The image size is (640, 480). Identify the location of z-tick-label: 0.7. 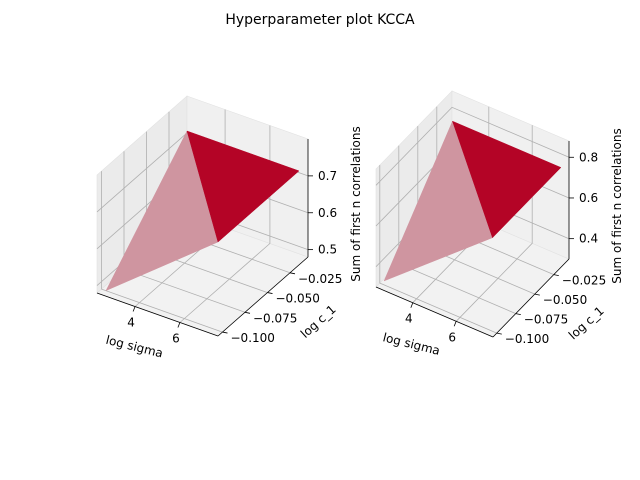
(327, 176).